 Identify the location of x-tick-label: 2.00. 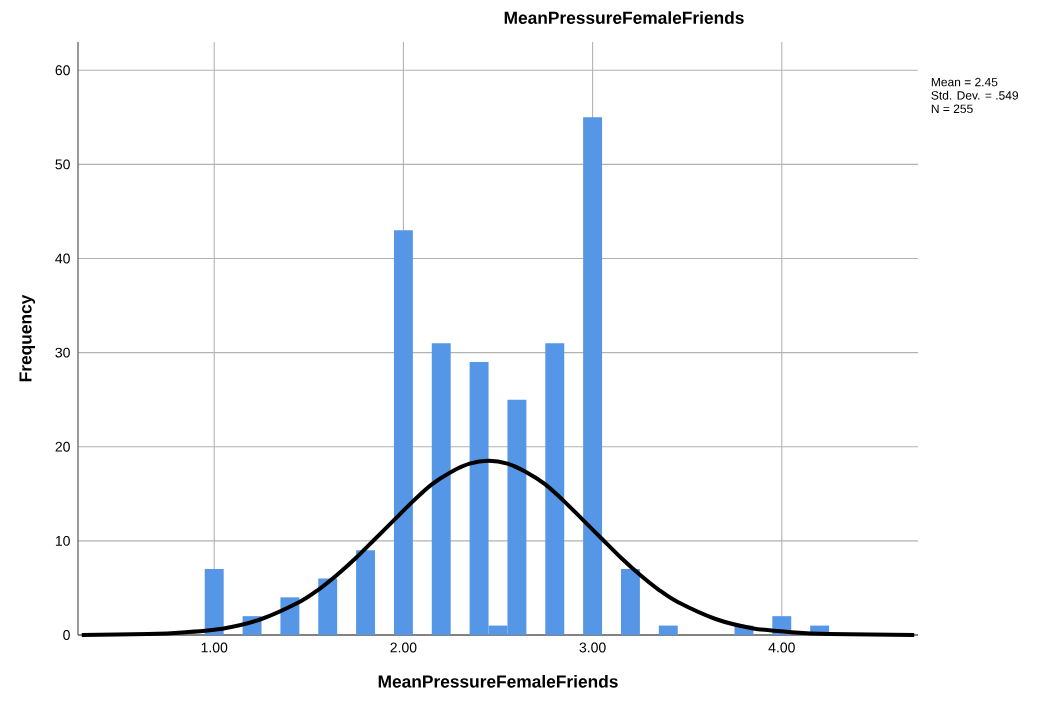
(403, 647).